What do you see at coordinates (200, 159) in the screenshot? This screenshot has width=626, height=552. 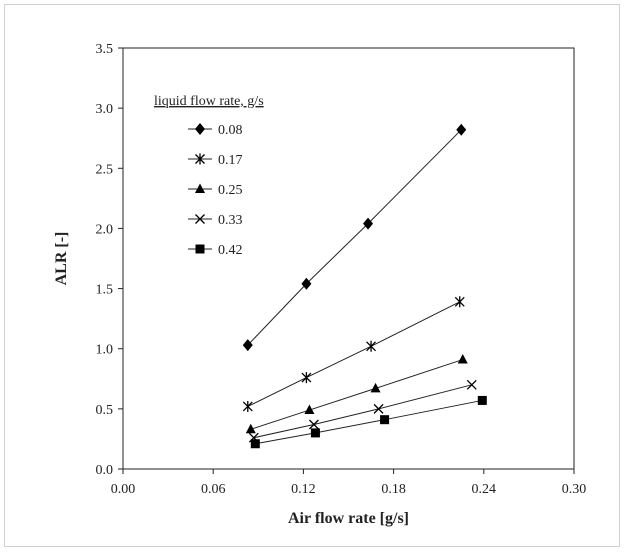 I see `legend-marker-asterisk` at bounding box center [200, 159].